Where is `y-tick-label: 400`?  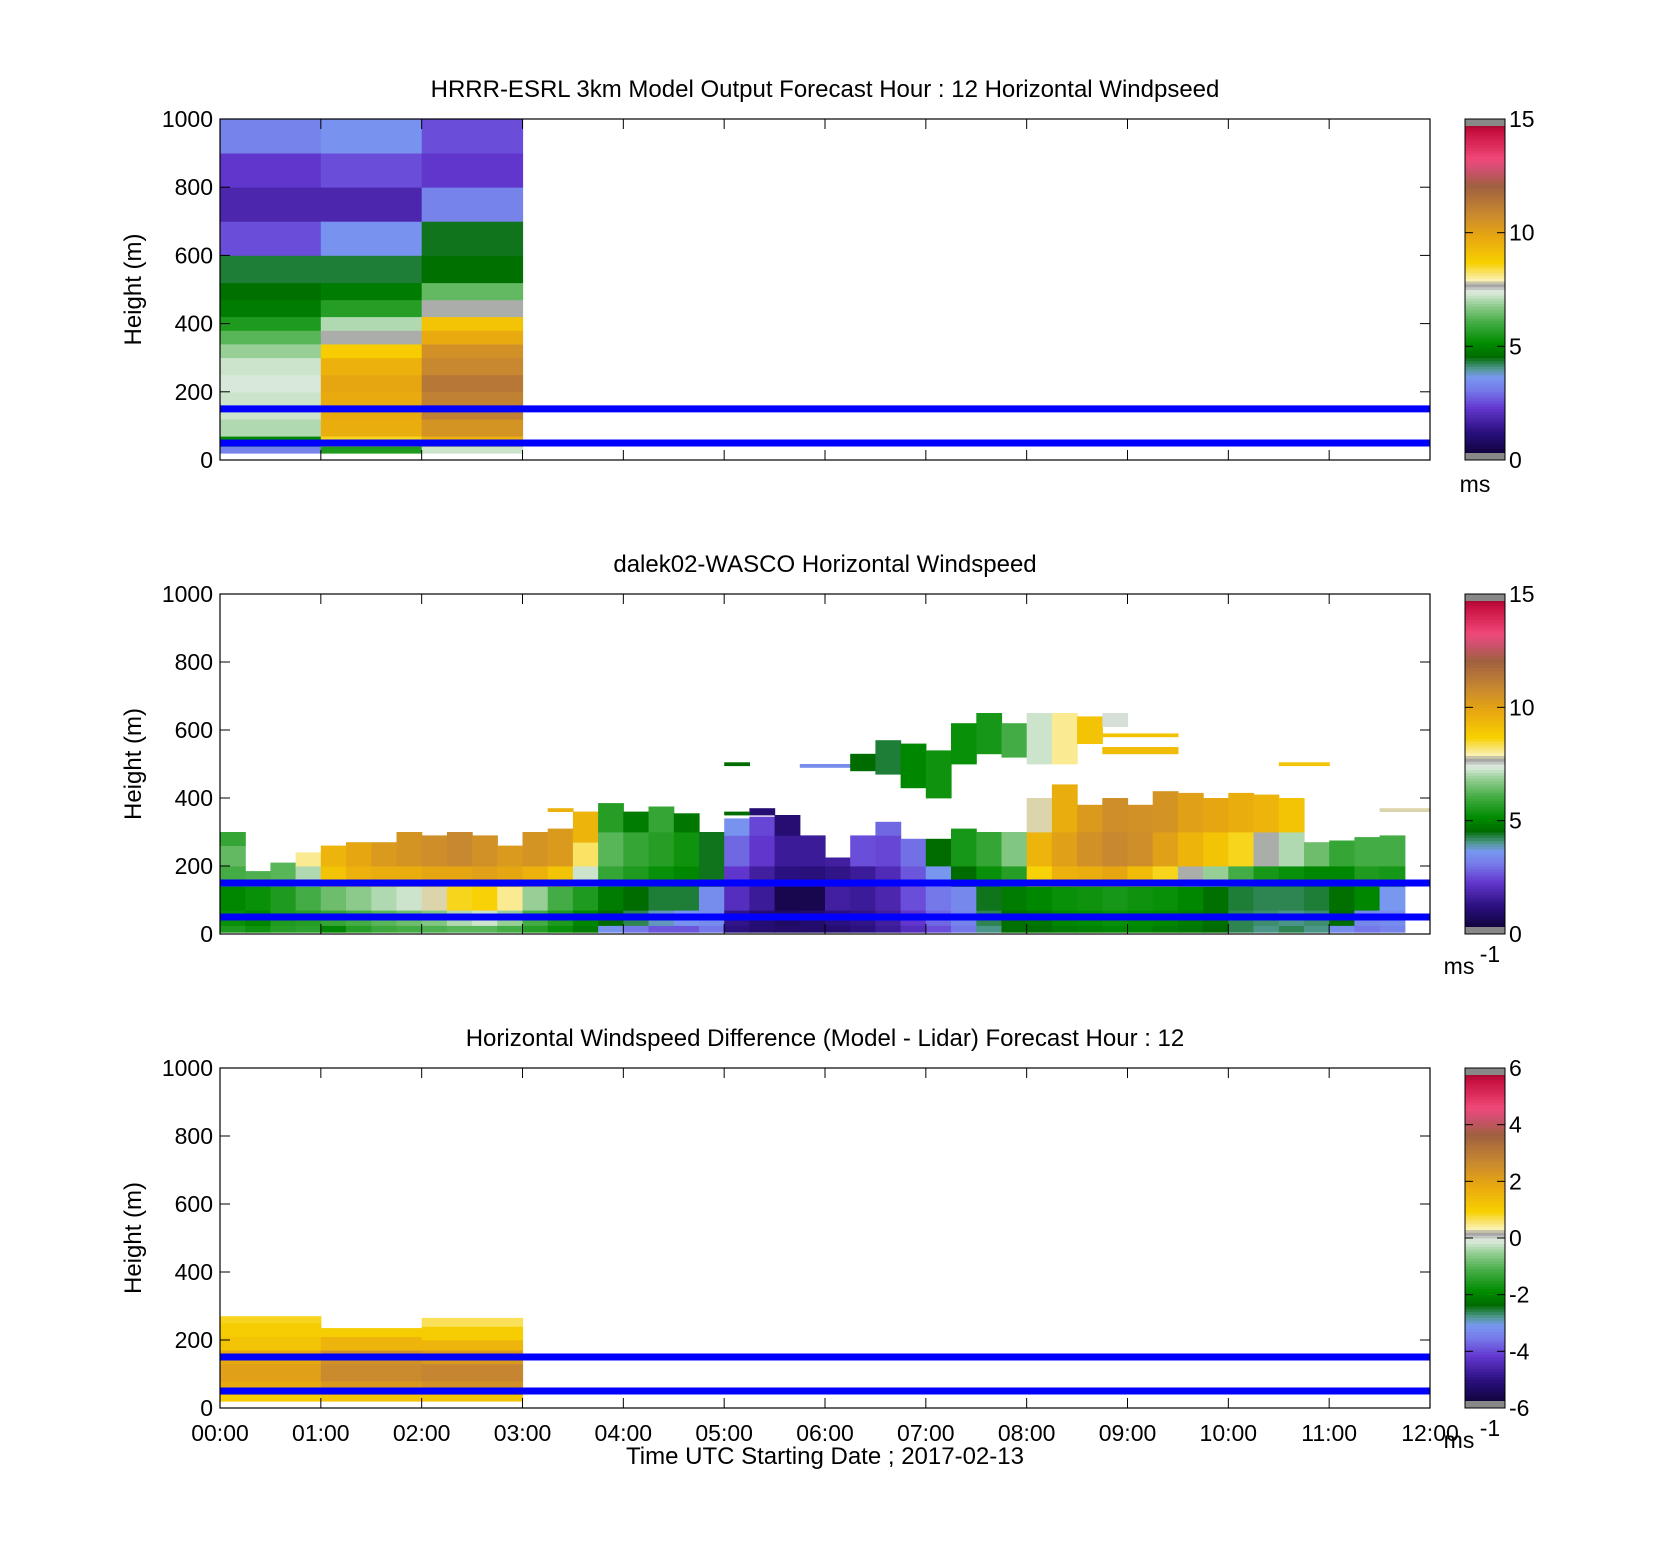
y-tick-label: 400 is located at coordinates (194, 798).